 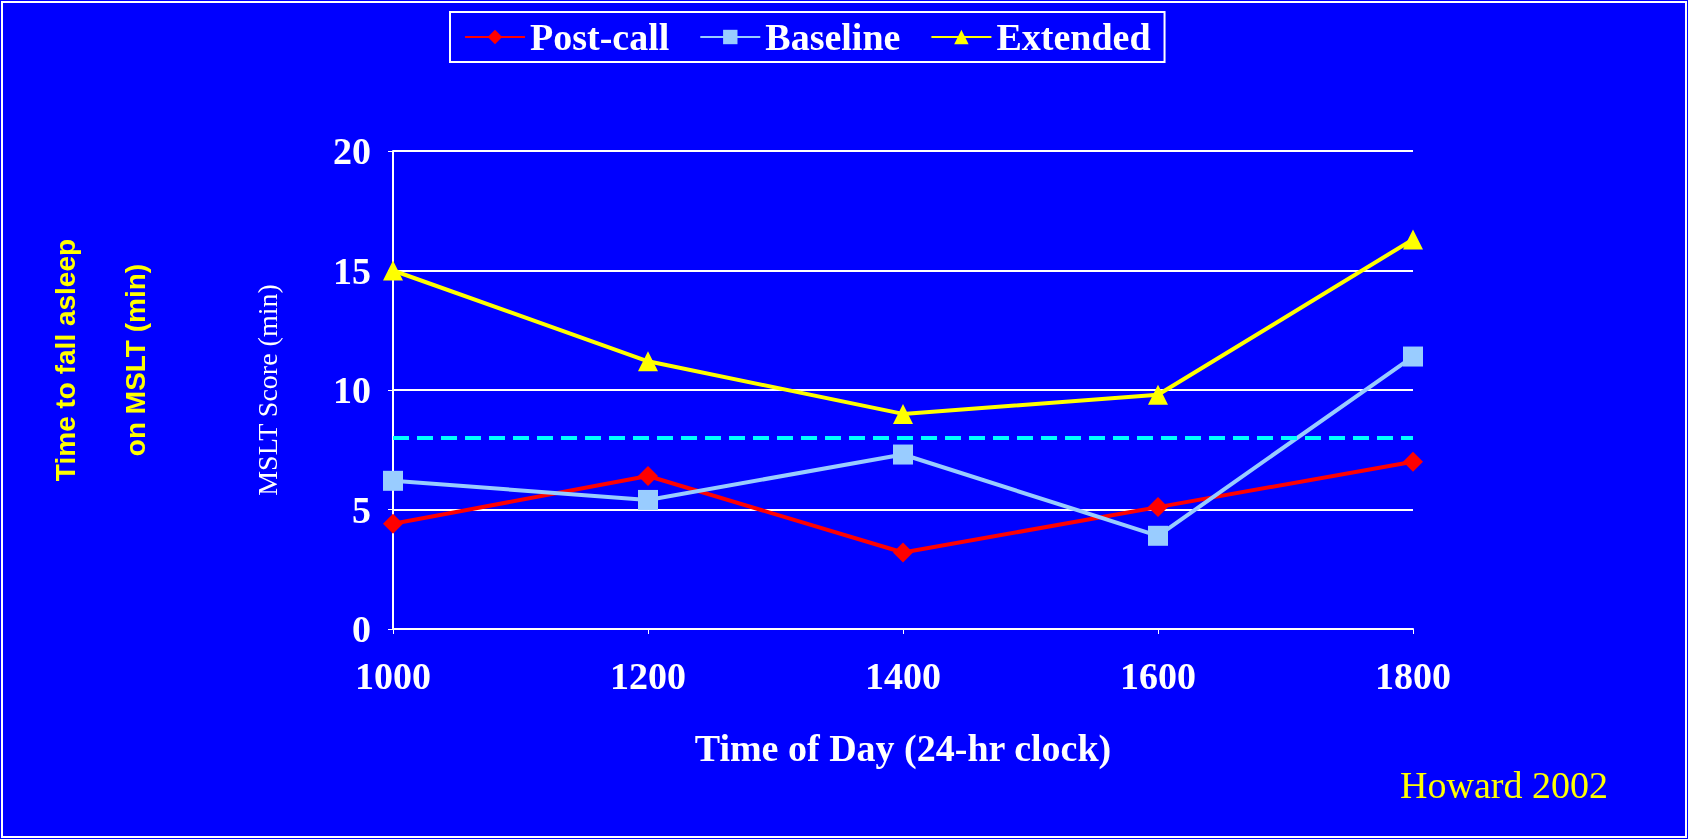 What do you see at coordinates (648, 676) in the screenshot?
I see `x-tick-label: 1200` at bounding box center [648, 676].